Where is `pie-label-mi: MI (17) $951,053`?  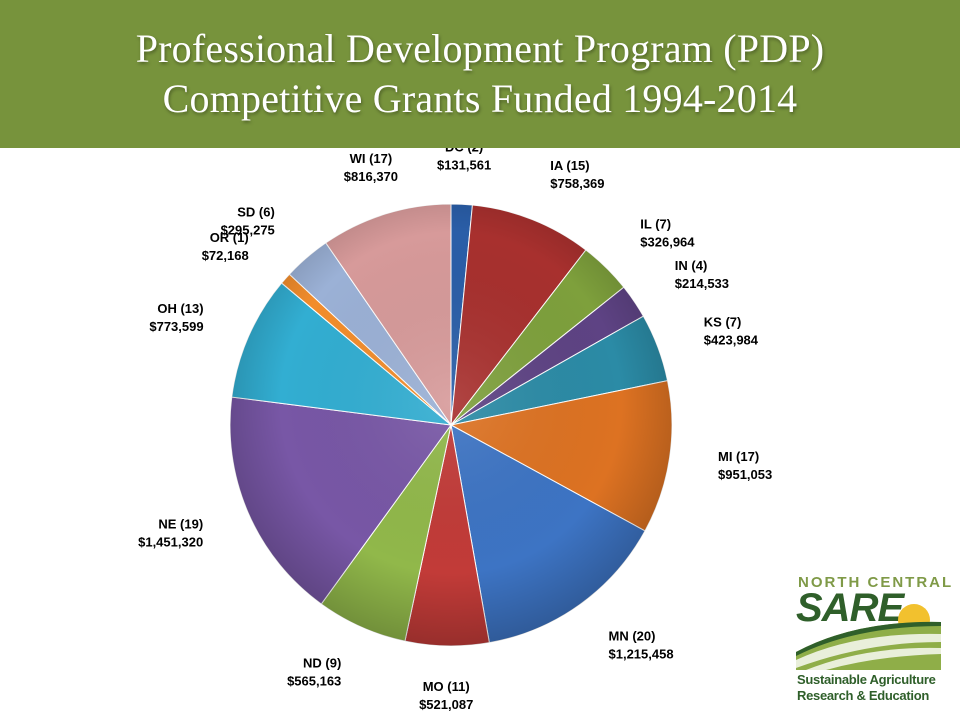
pie-label-mi: MI (17) $951,053 is located at coordinates (745, 465).